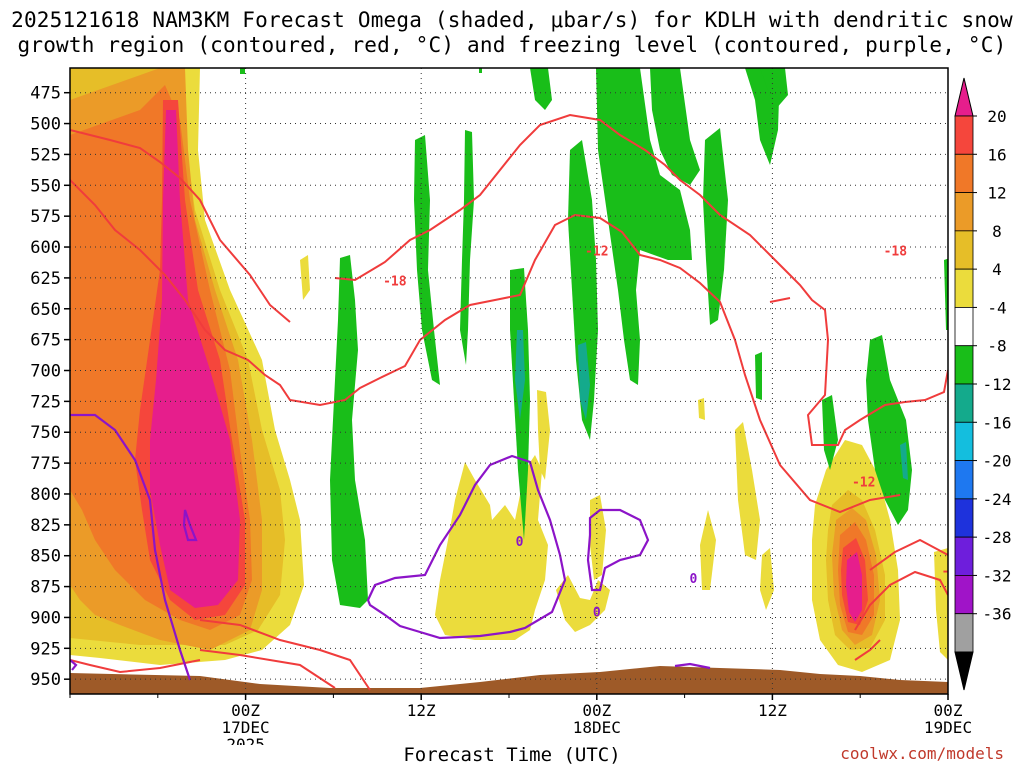 The width and height of the screenshot is (1024, 768). I want to click on omega-negative-strong, so click(711, 405).